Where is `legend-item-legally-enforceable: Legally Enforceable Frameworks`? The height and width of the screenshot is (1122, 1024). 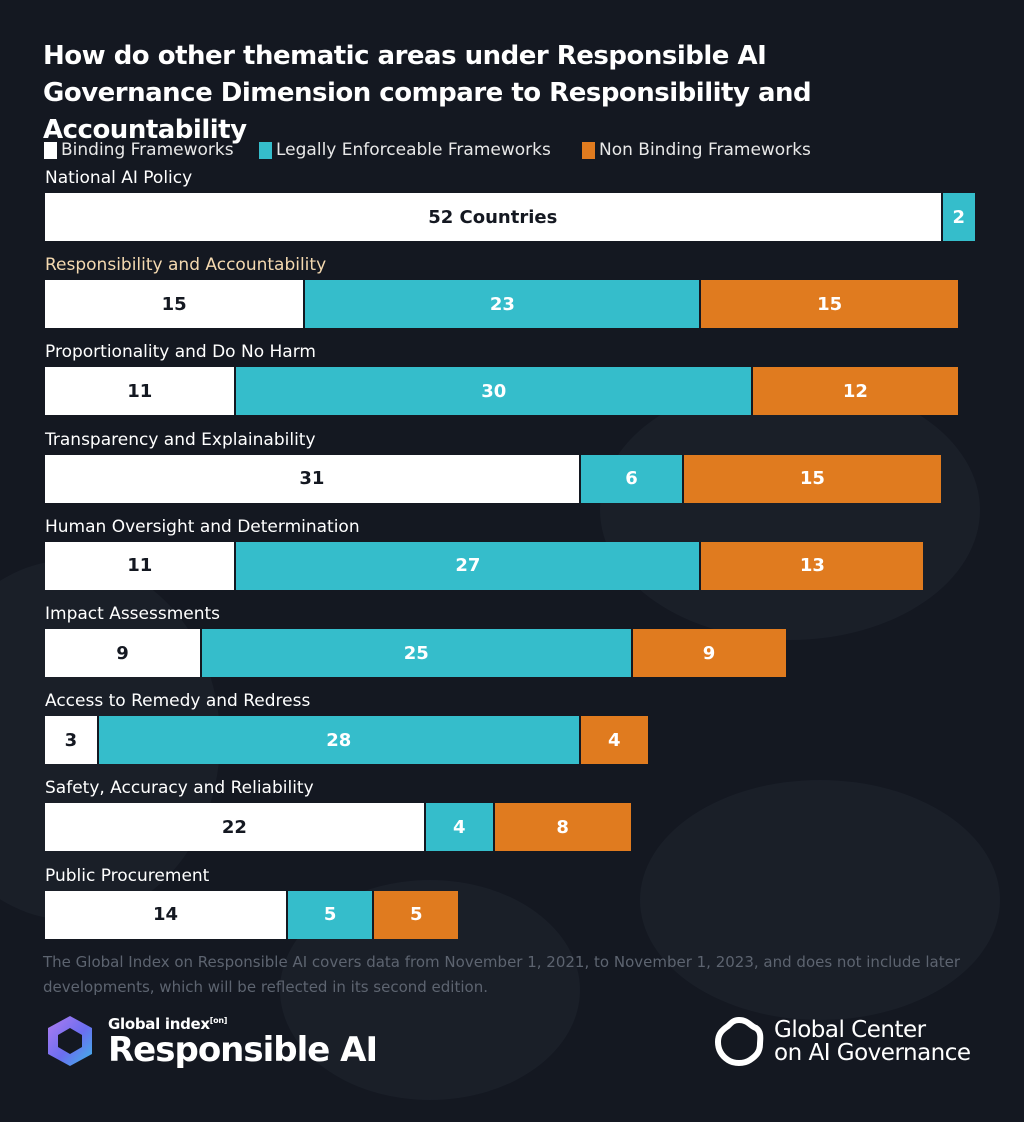
legend-item-legally-enforceable: Legally Enforceable Frameworks is located at coordinates (405, 150).